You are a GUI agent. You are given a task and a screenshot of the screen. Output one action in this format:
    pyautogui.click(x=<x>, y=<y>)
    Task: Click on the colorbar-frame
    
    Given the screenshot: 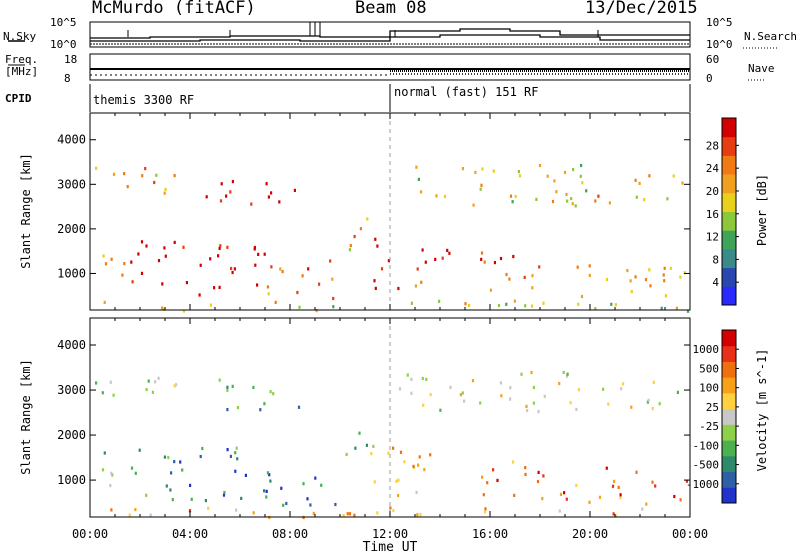 What is the action you would take?
    pyautogui.click(x=729, y=416)
    